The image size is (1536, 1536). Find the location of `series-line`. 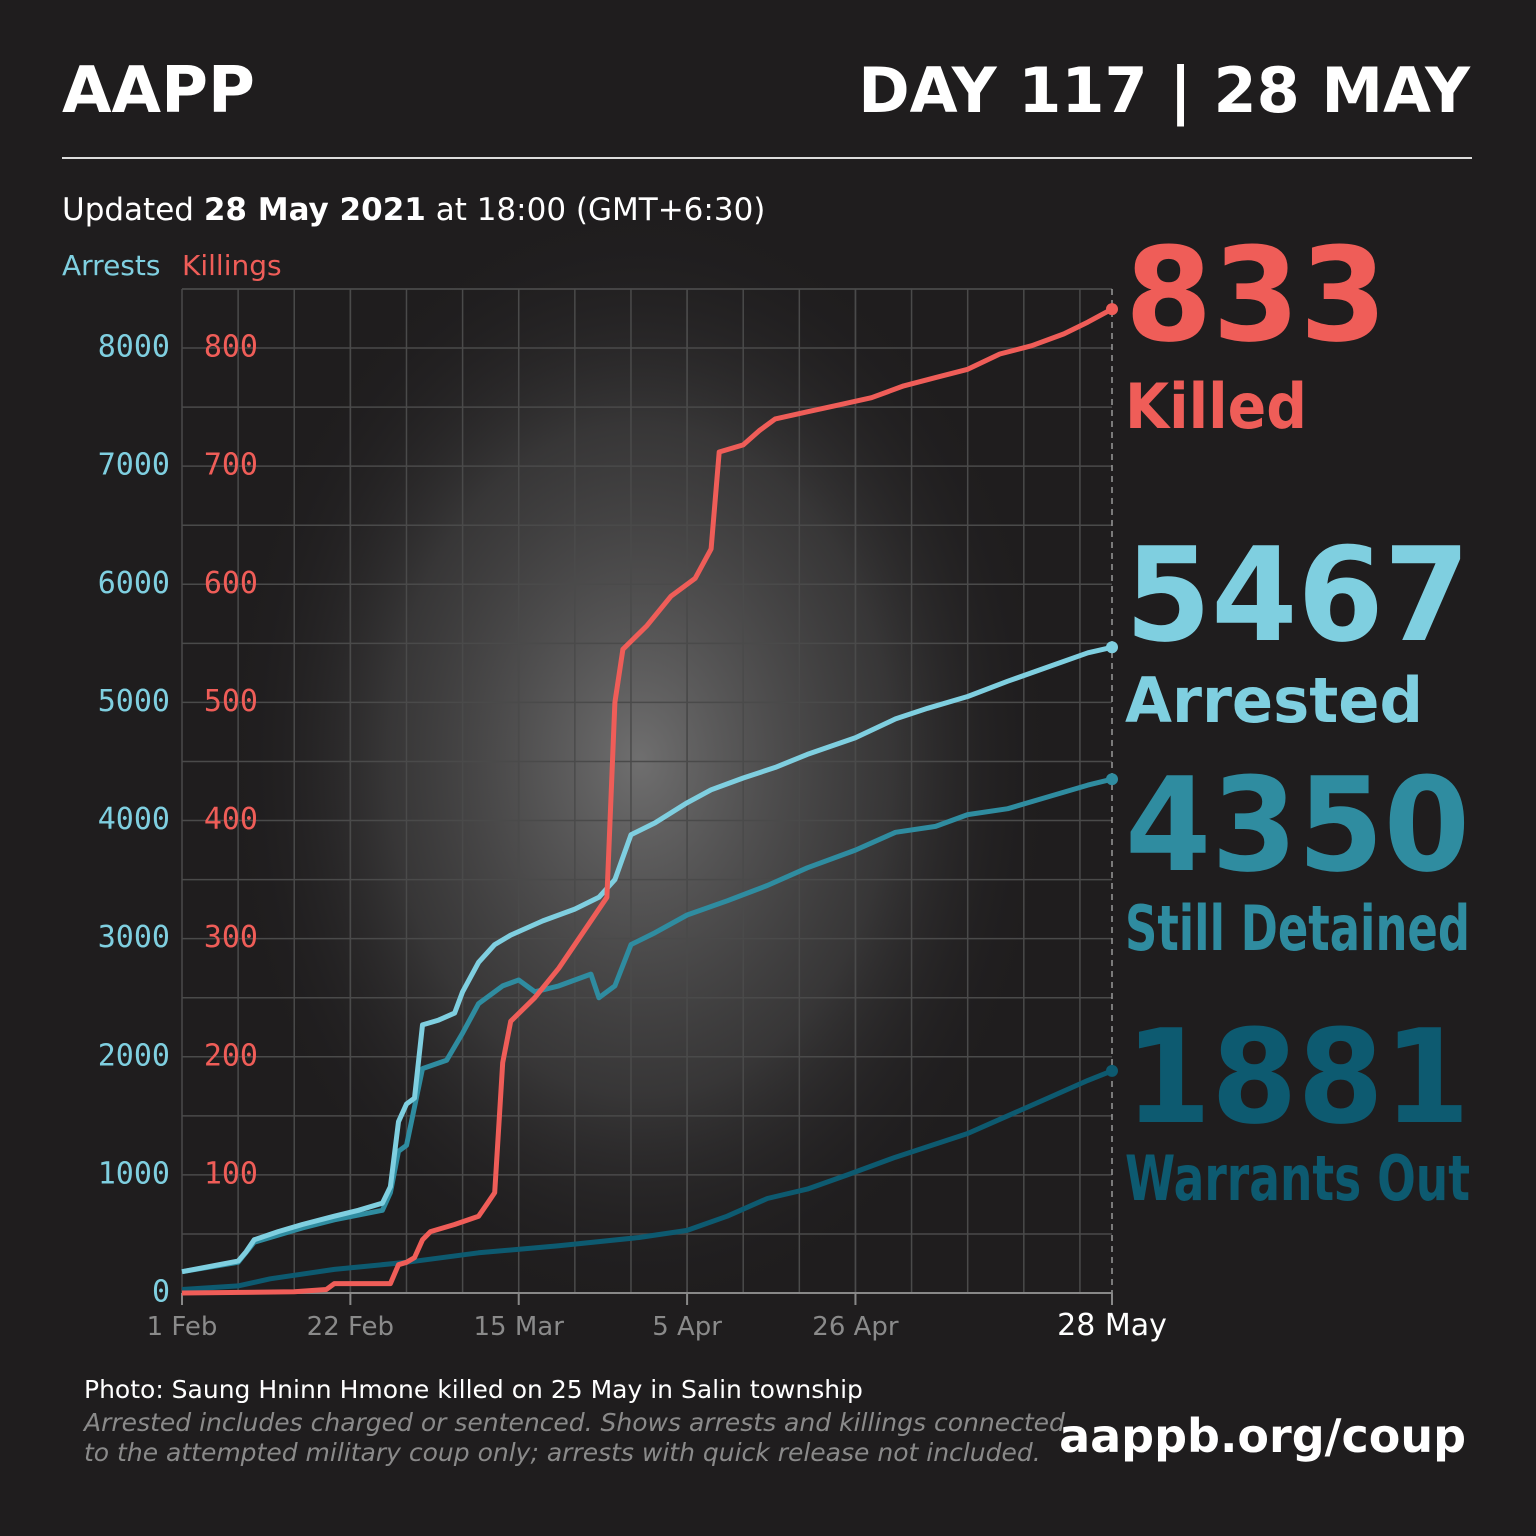

series-line is located at coordinates (647, 1180).